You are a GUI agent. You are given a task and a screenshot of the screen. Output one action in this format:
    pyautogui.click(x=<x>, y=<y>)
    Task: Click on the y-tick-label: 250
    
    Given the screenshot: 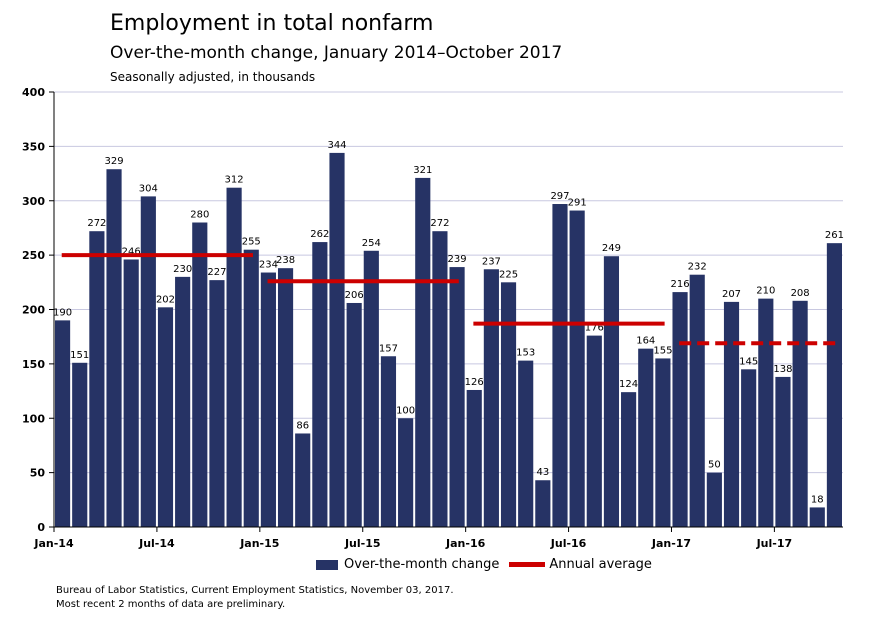 What is the action you would take?
    pyautogui.click(x=33, y=255)
    